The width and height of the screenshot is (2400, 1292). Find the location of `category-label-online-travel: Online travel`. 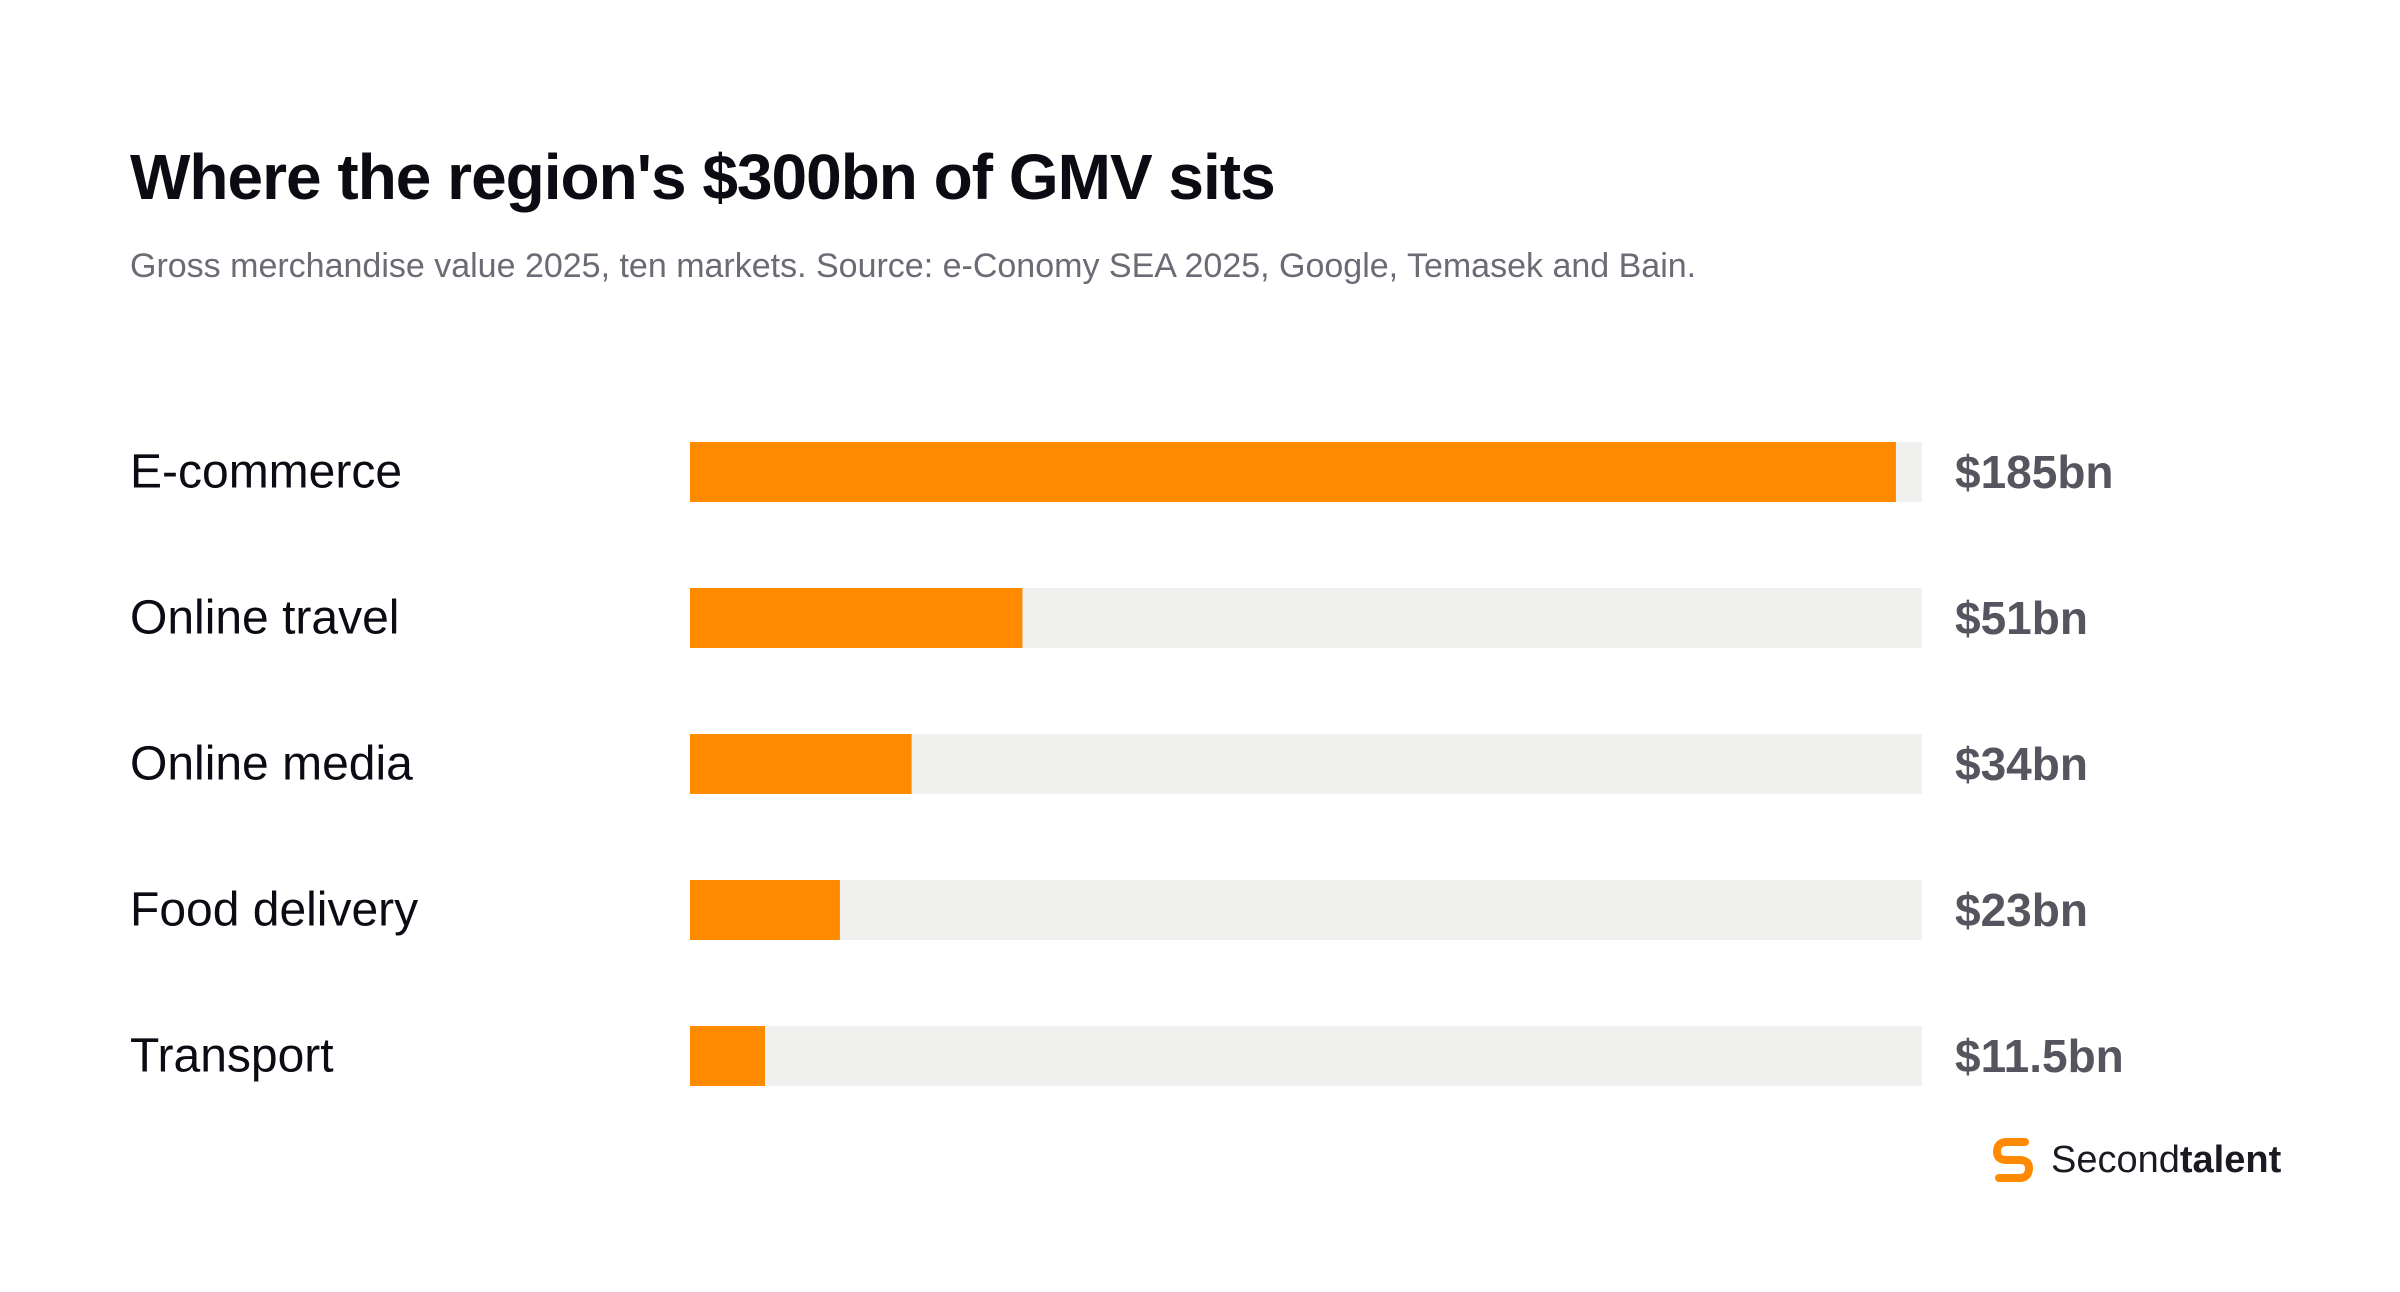

category-label-online-travel: Online travel is located at coordinates (264, 618).